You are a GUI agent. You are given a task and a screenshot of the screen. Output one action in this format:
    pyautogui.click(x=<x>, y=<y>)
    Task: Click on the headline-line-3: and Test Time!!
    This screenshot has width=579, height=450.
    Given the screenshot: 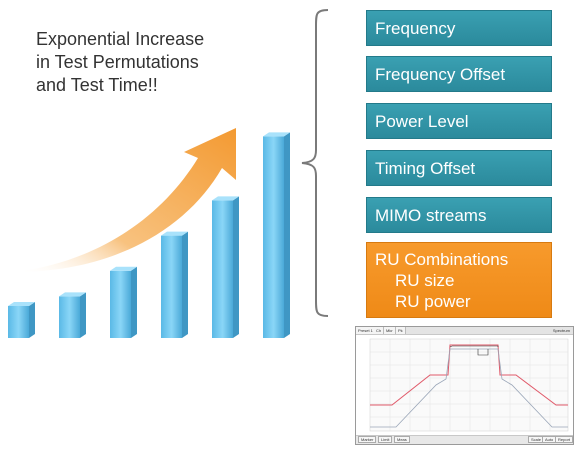 What is the action you would take?
    pyautogui.click(x=97, y=85)
    